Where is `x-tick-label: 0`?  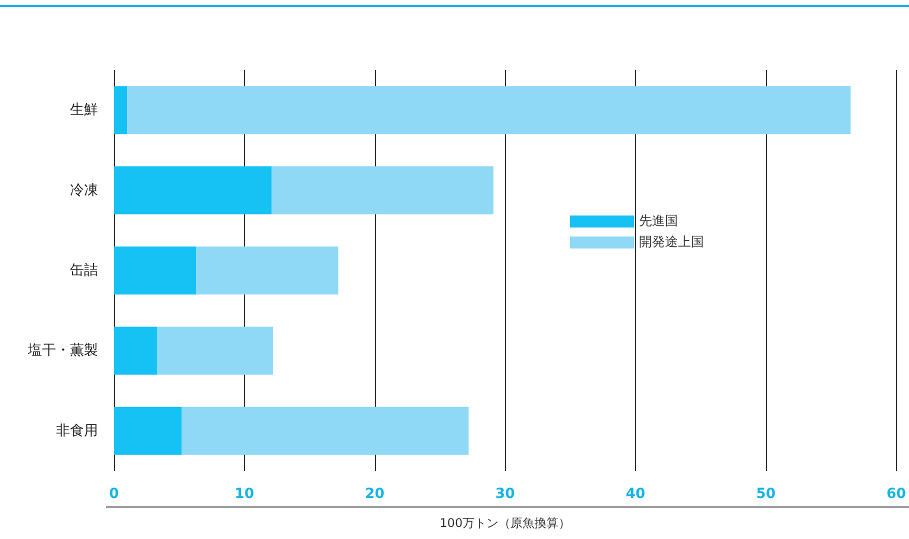 x-tick-label: 0 is located at coordinates (114, 494).